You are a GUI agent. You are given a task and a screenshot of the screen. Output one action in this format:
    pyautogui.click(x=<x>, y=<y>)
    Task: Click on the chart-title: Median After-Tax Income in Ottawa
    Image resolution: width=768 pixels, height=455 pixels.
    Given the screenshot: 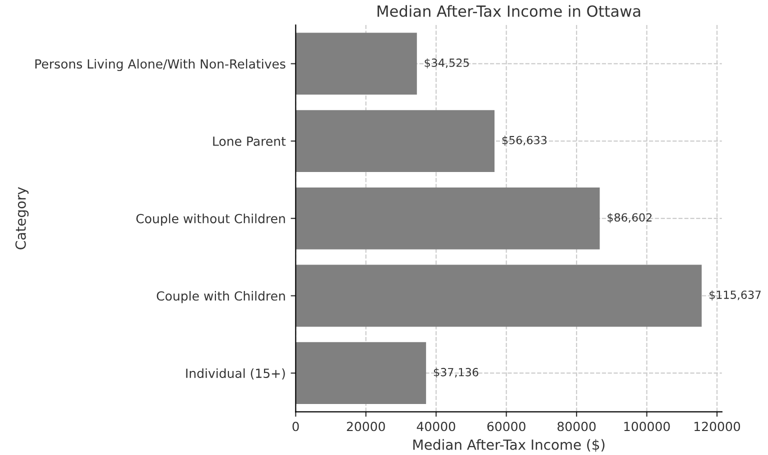 What is the action you would take?
    pyautogui.click(x=509, y=11)
    